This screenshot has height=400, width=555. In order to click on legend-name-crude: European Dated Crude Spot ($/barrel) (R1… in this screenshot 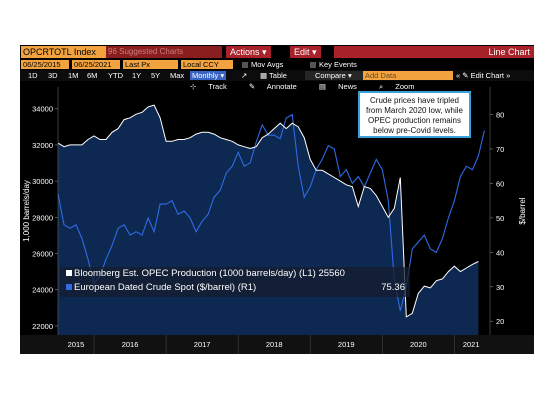, I will do `click(165, 287)`.